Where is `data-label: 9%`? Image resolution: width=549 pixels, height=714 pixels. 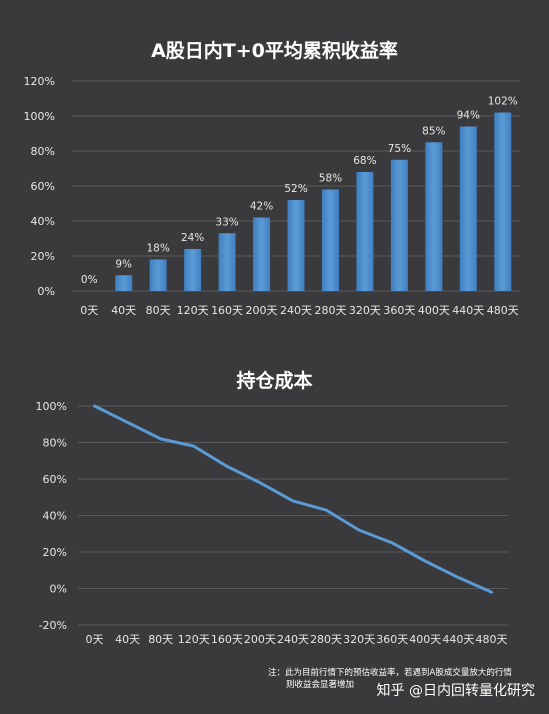 data-label: 9% is located at coordinates (123, 264).